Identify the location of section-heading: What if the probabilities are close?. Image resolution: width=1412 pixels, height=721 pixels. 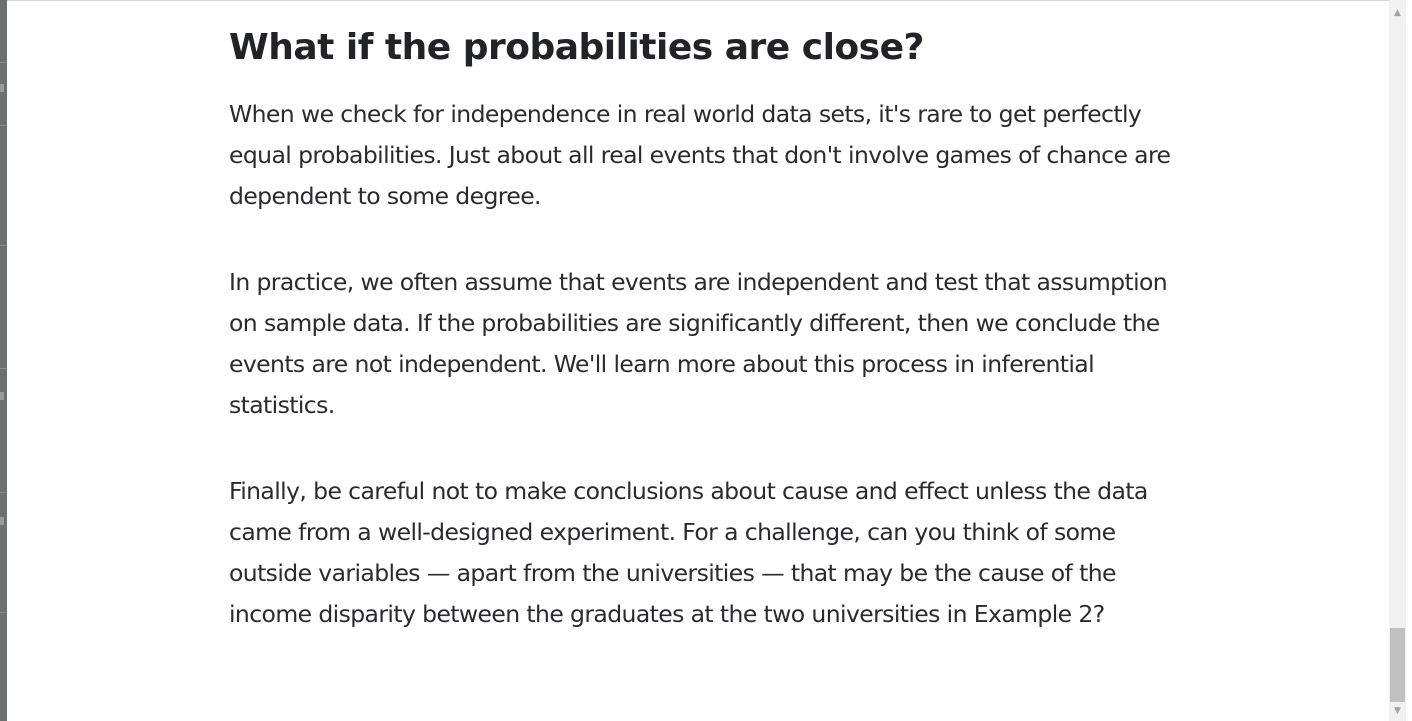
(576, 47).